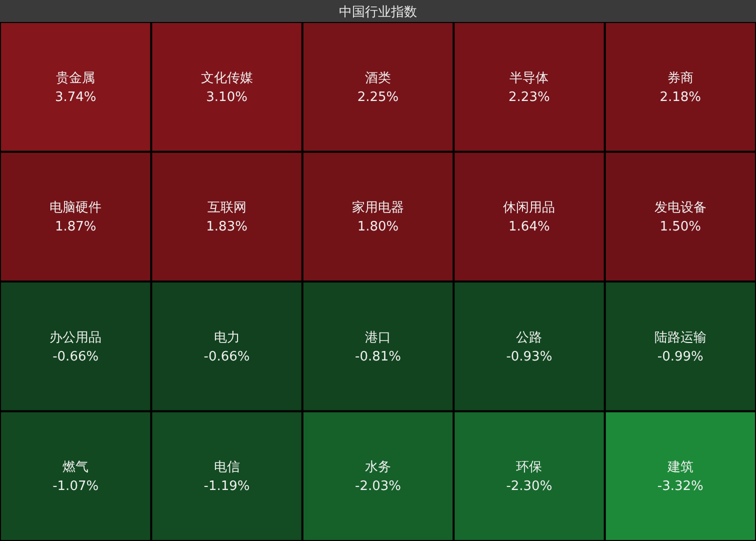  I want to click on data-label: -0.99%, so click(680, 356).